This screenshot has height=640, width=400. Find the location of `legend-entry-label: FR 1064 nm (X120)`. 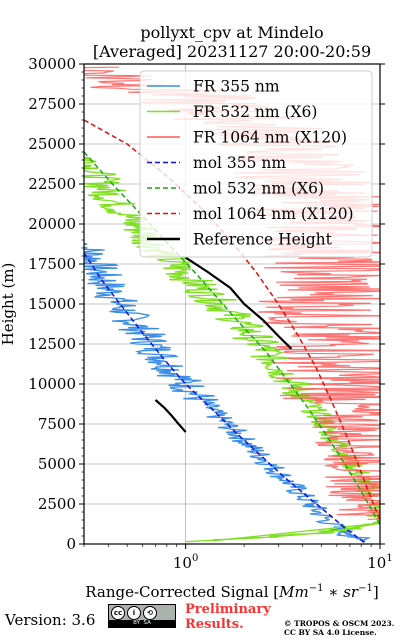

legend-entry-label: FR 1064 nm (X120) is located at coordinates (270, 138).